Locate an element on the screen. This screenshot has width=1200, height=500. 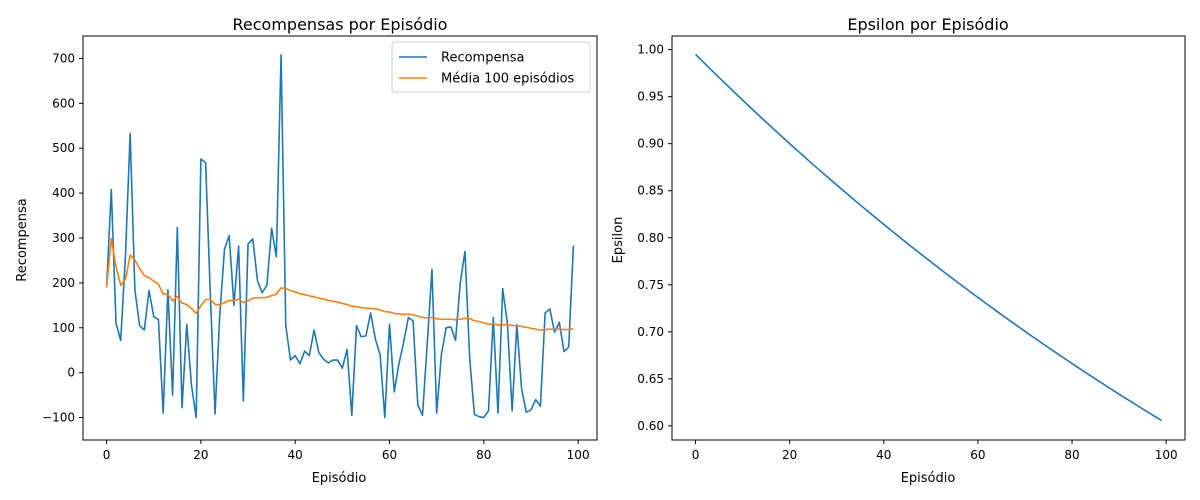
rewards-y-axis-label: Recompensa is located at coordinates (22, 239).